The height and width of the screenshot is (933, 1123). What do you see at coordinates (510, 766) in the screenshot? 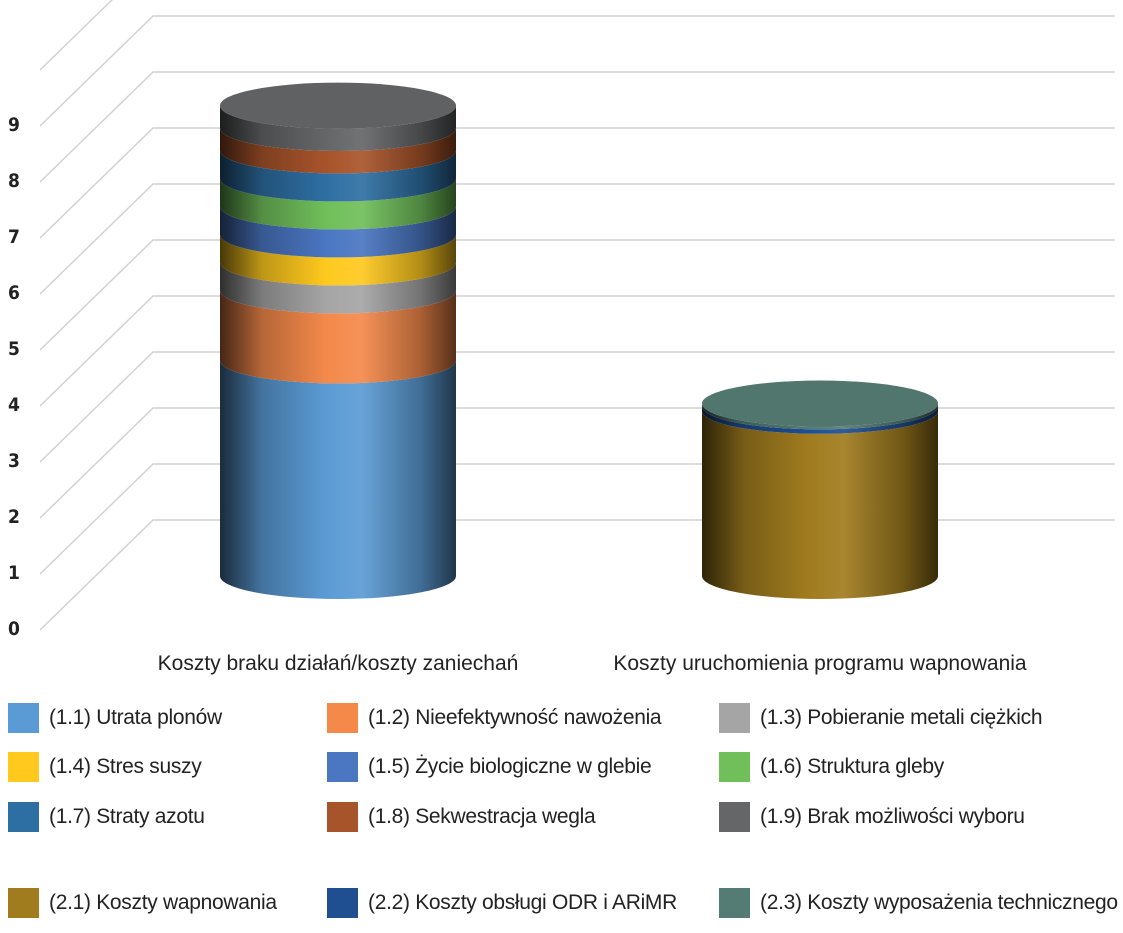
I see `legend-label: (1.5) Życie biologiczne w glebie` at bounding box center [510, 766].